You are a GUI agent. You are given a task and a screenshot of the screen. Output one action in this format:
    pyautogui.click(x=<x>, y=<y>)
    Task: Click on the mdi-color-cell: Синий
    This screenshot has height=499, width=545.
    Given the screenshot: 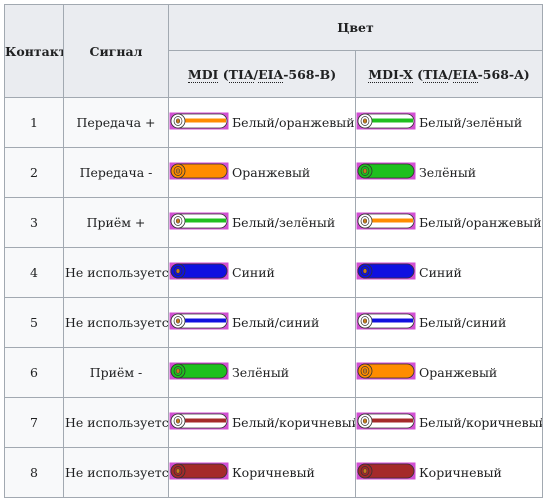 What is the action you would take?
    pyautogui.click(x=262, y=272)
    